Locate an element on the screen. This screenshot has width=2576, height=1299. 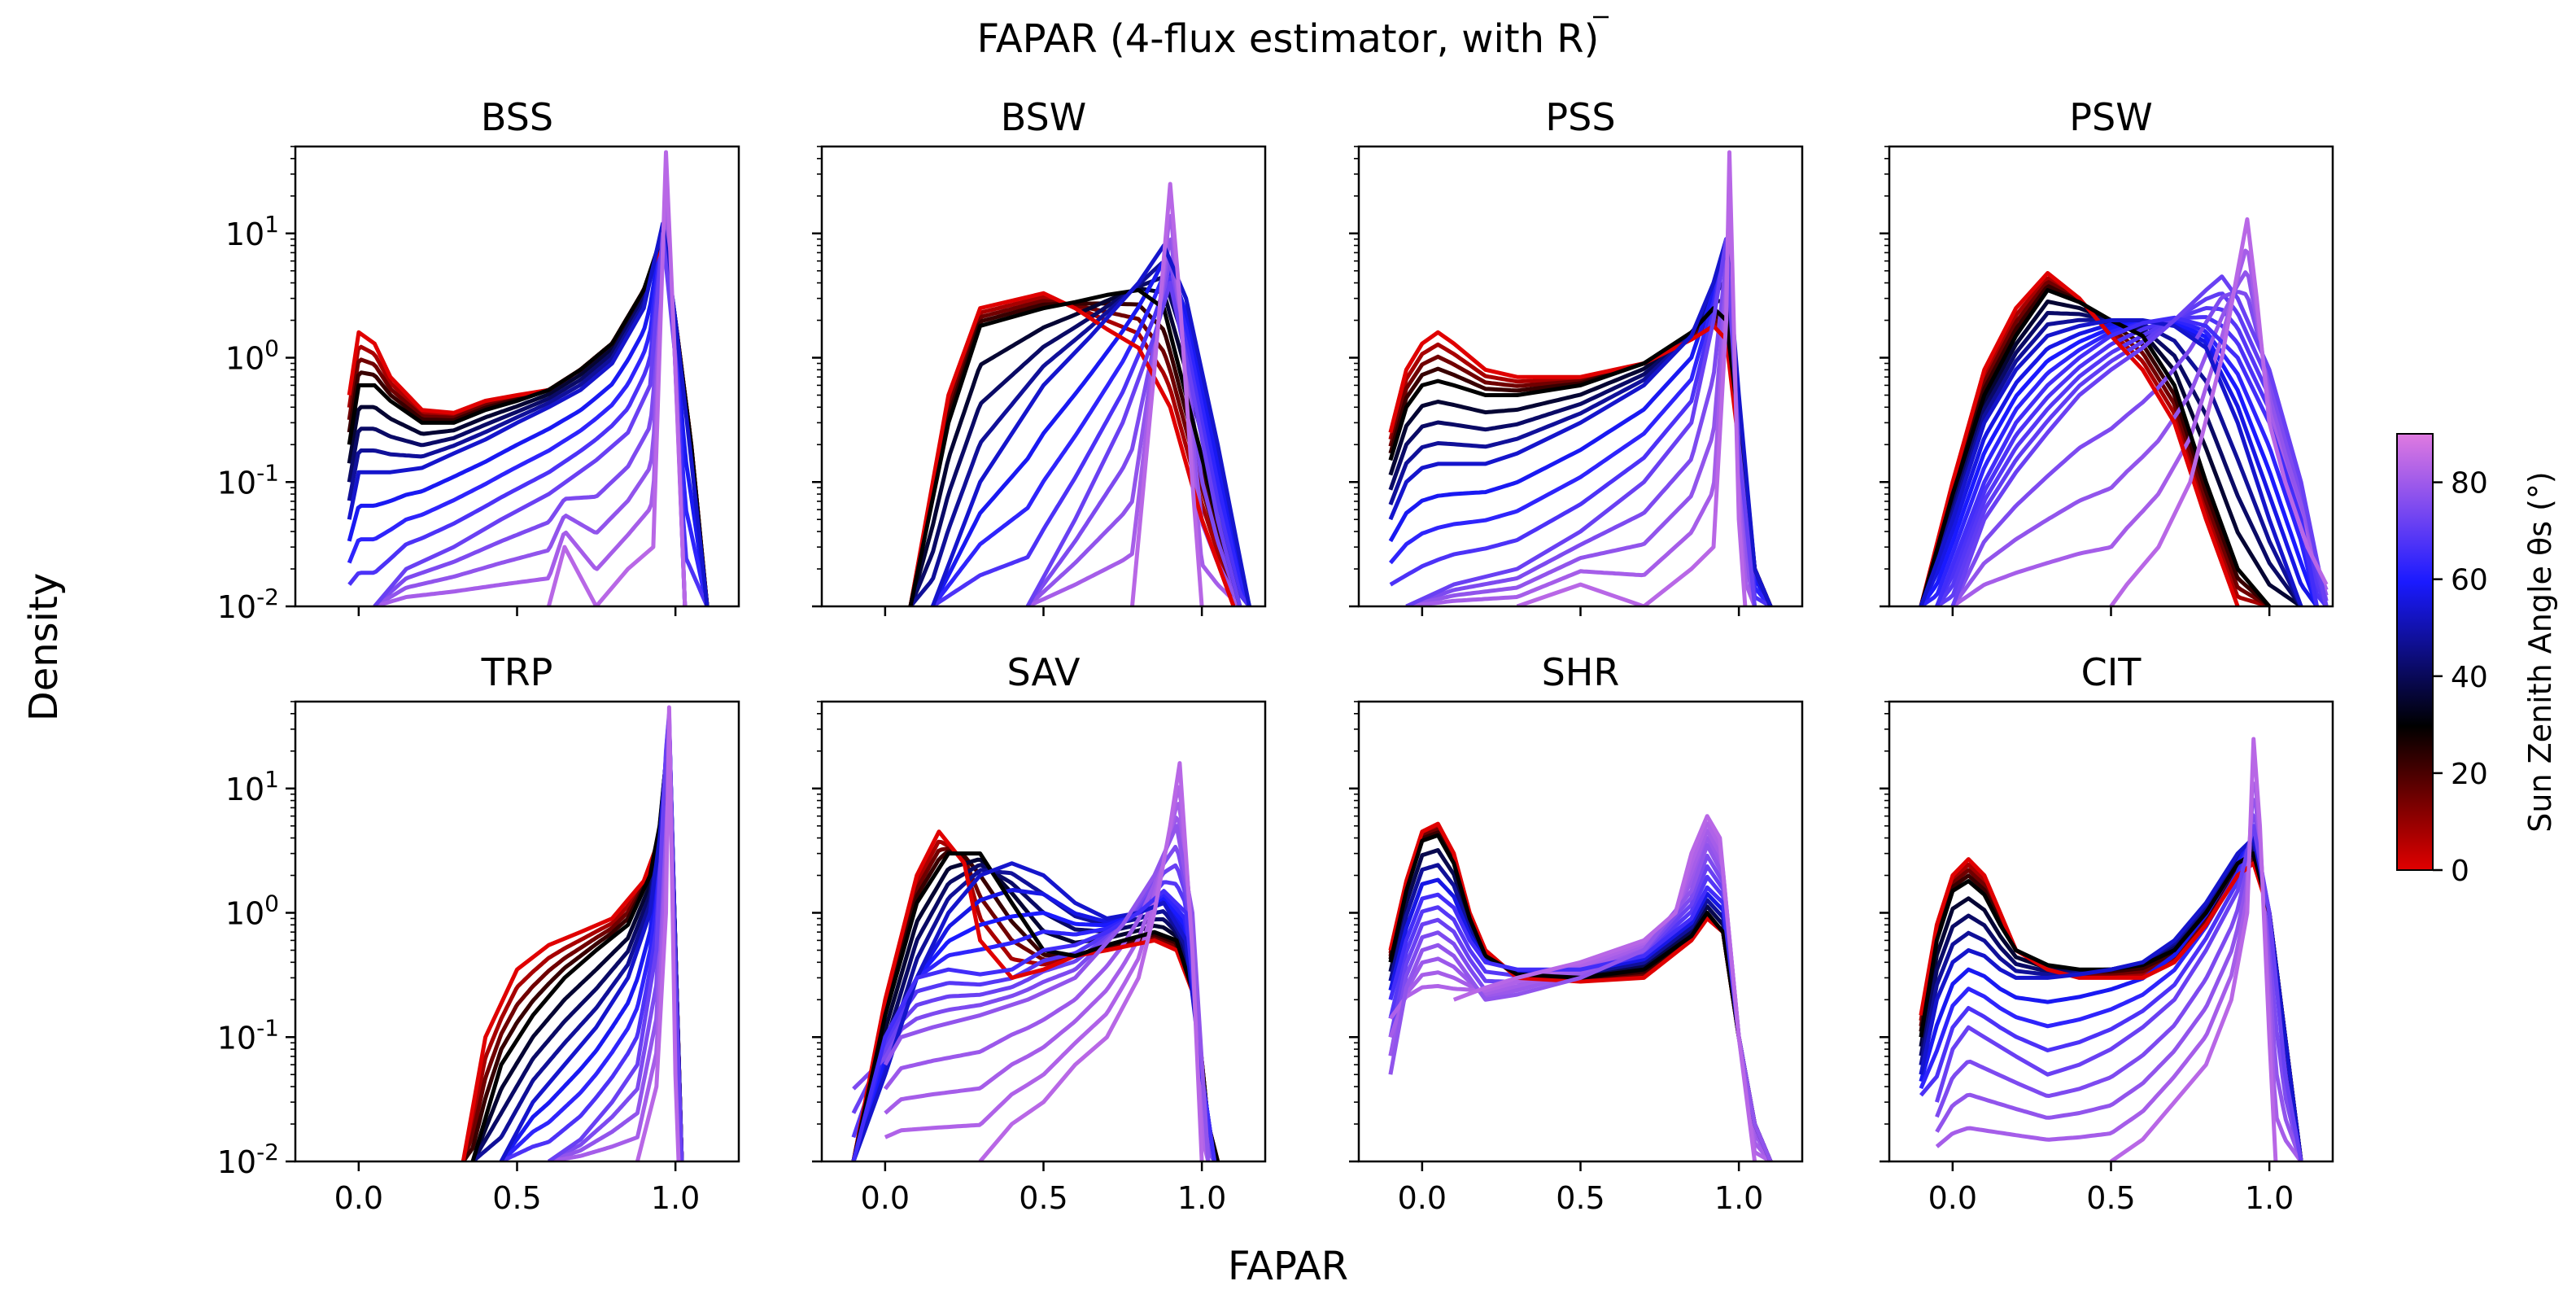
panel-title: TRP is located at coordinates (517, 672).